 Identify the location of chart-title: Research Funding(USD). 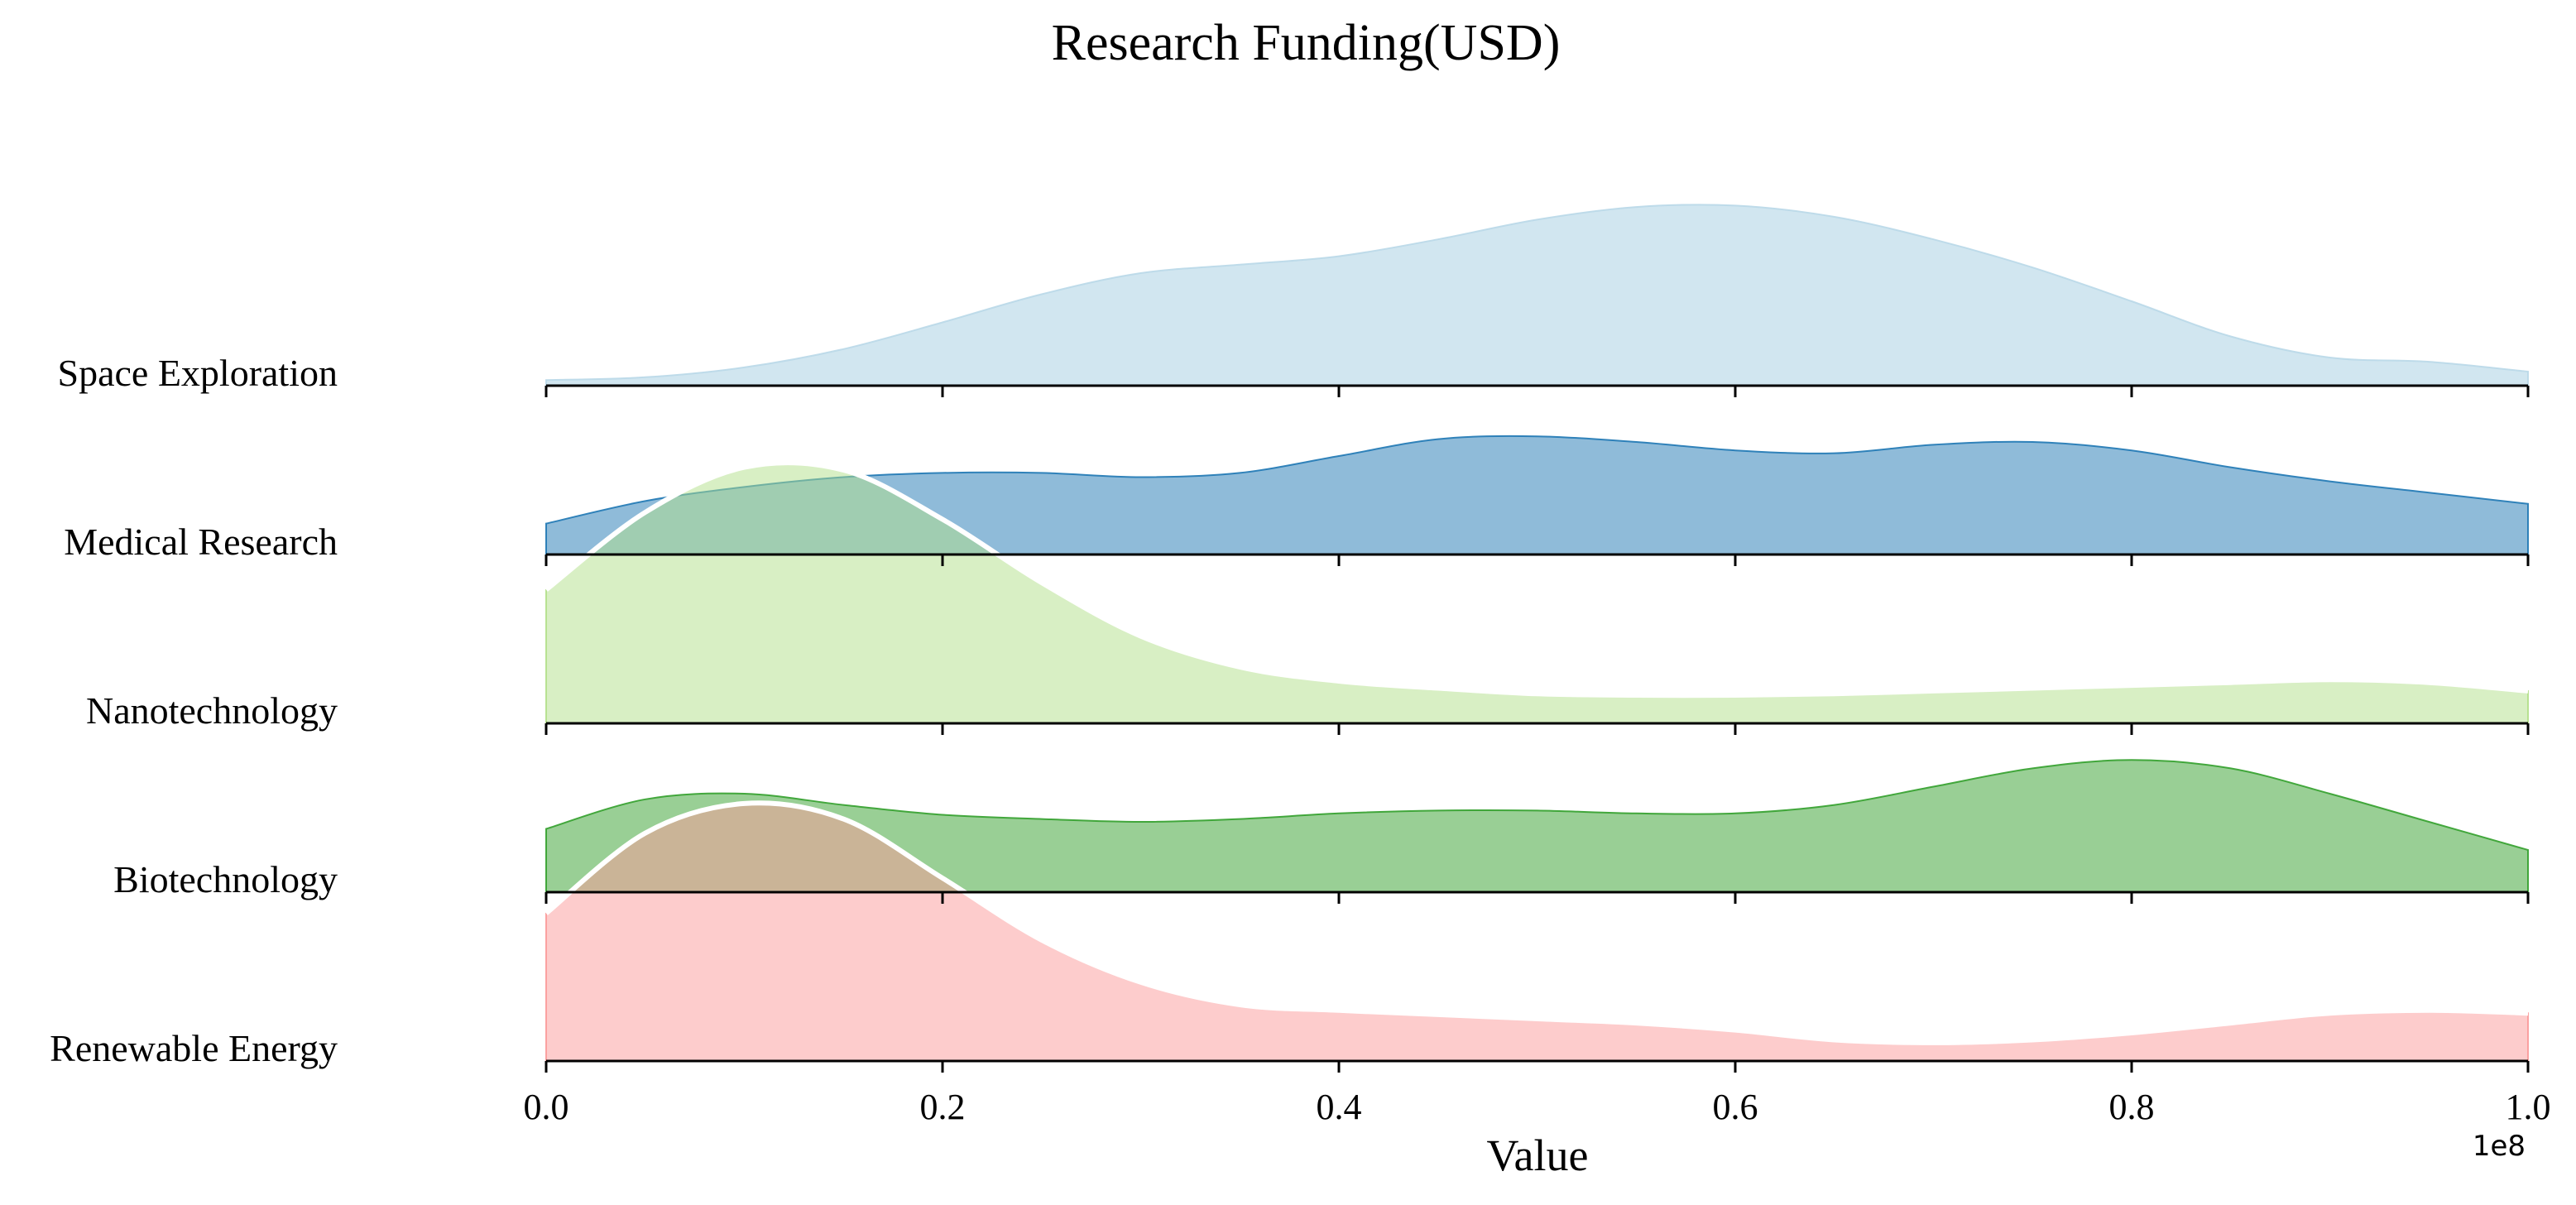
(1307, 43).